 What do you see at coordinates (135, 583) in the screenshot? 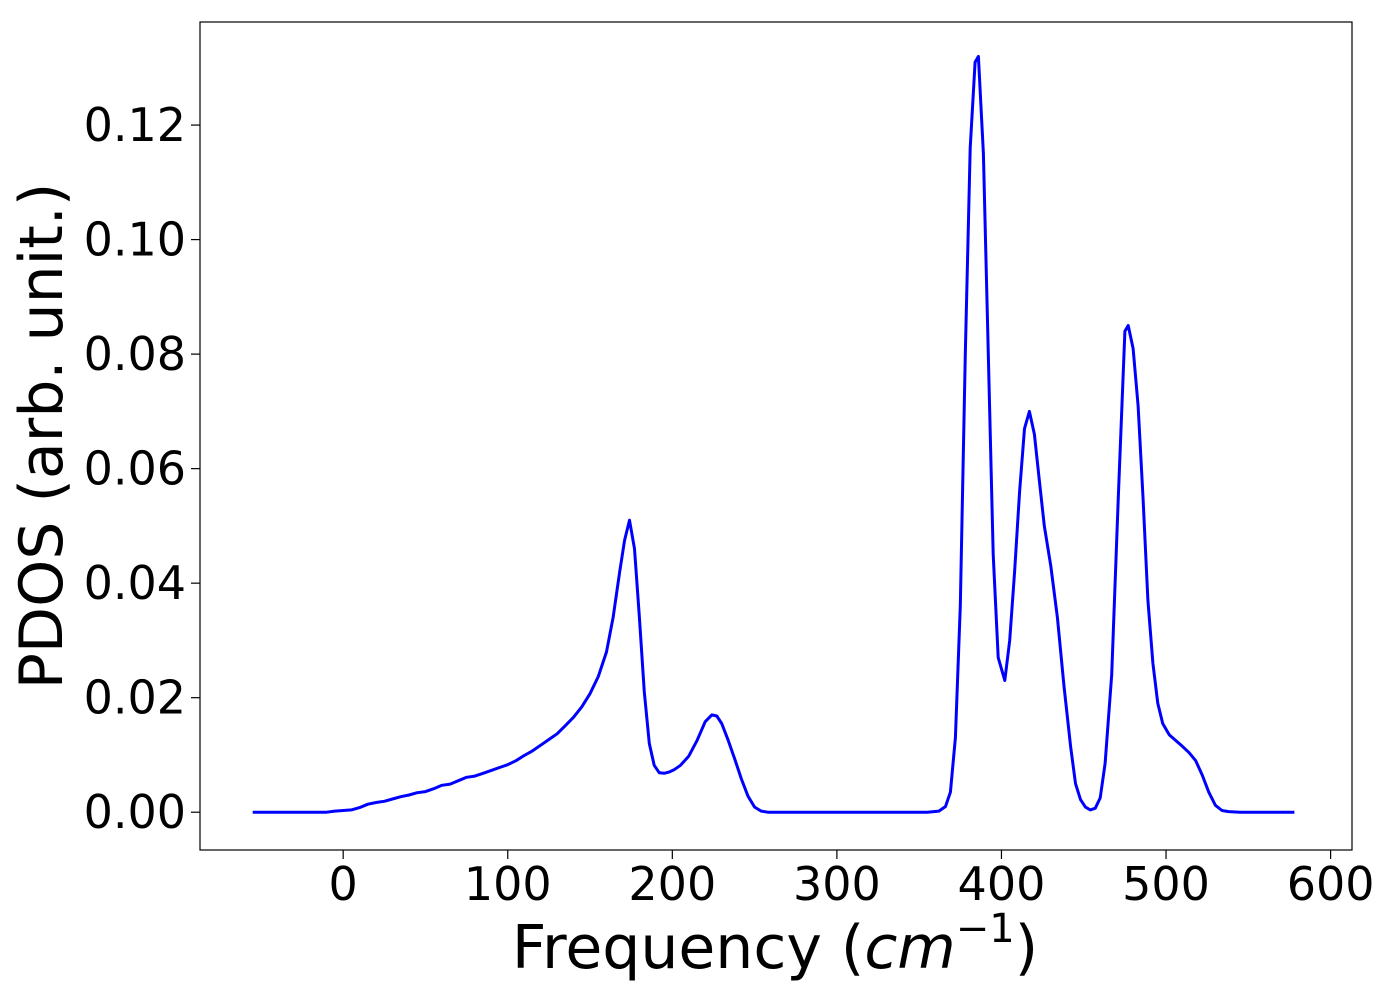
I see `y-tick-label: 0.04` at bounding box center [135, 583].